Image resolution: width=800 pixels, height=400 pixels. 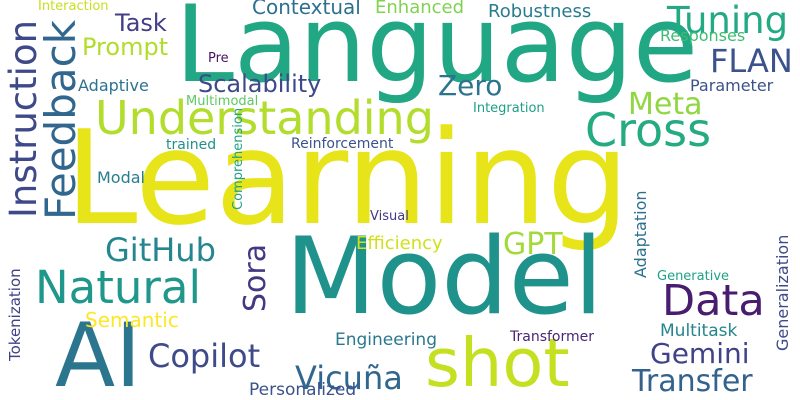 What do you see at coordinates (540, 11) in the screenshot?
I see `word-robustness: Robustness` at bounding box center [540, 11].